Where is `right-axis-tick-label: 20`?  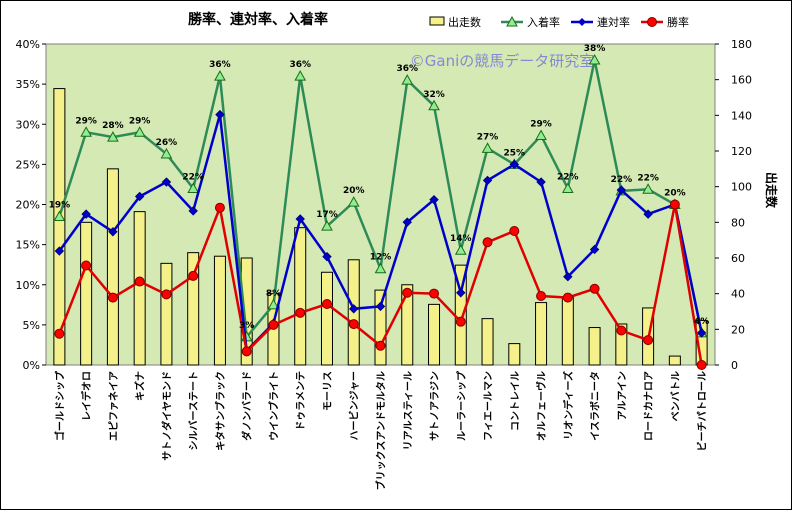
right-axis-tick-label: 20 is located at coordinates (738, 329).